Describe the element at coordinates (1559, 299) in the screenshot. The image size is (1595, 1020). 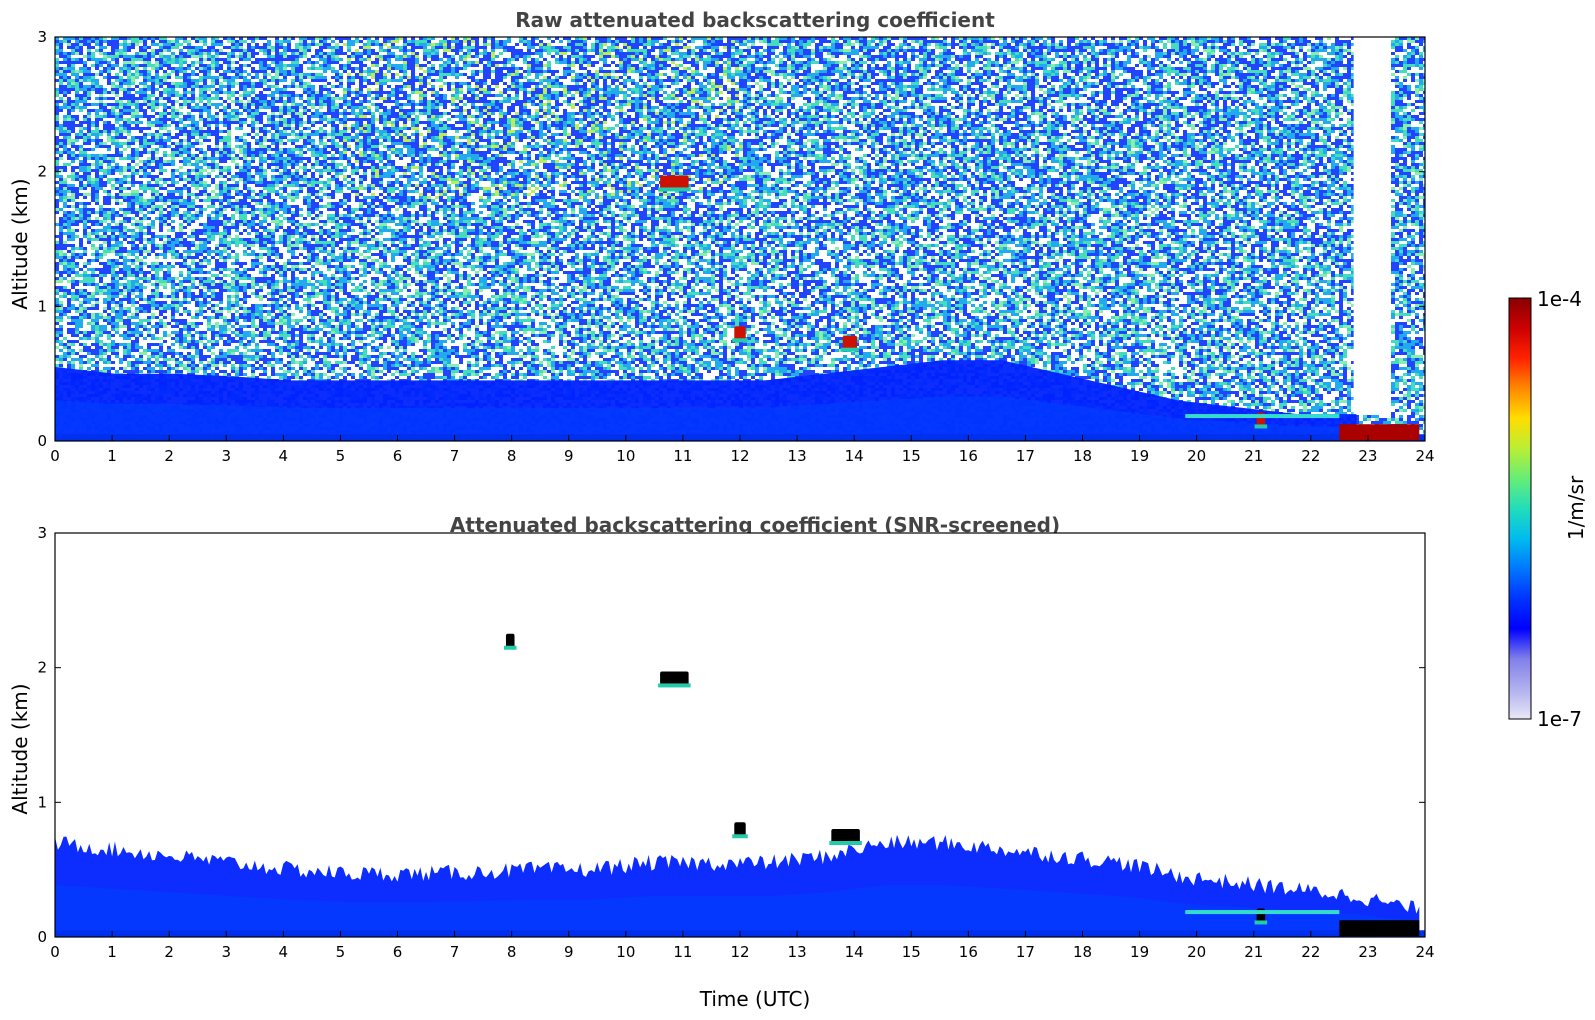
I see `colorbar-max-label: 1e-4` at that location.